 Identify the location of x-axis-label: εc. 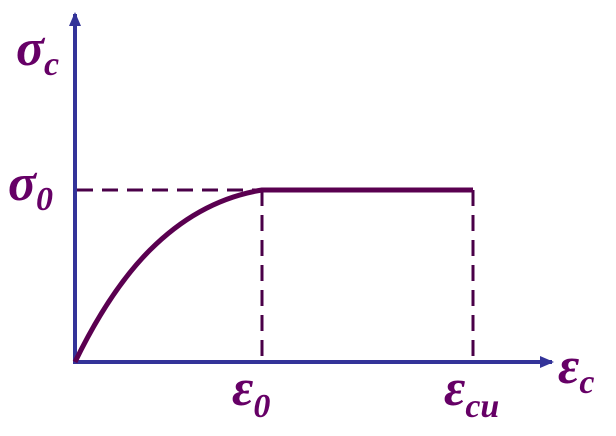
(576, 369).